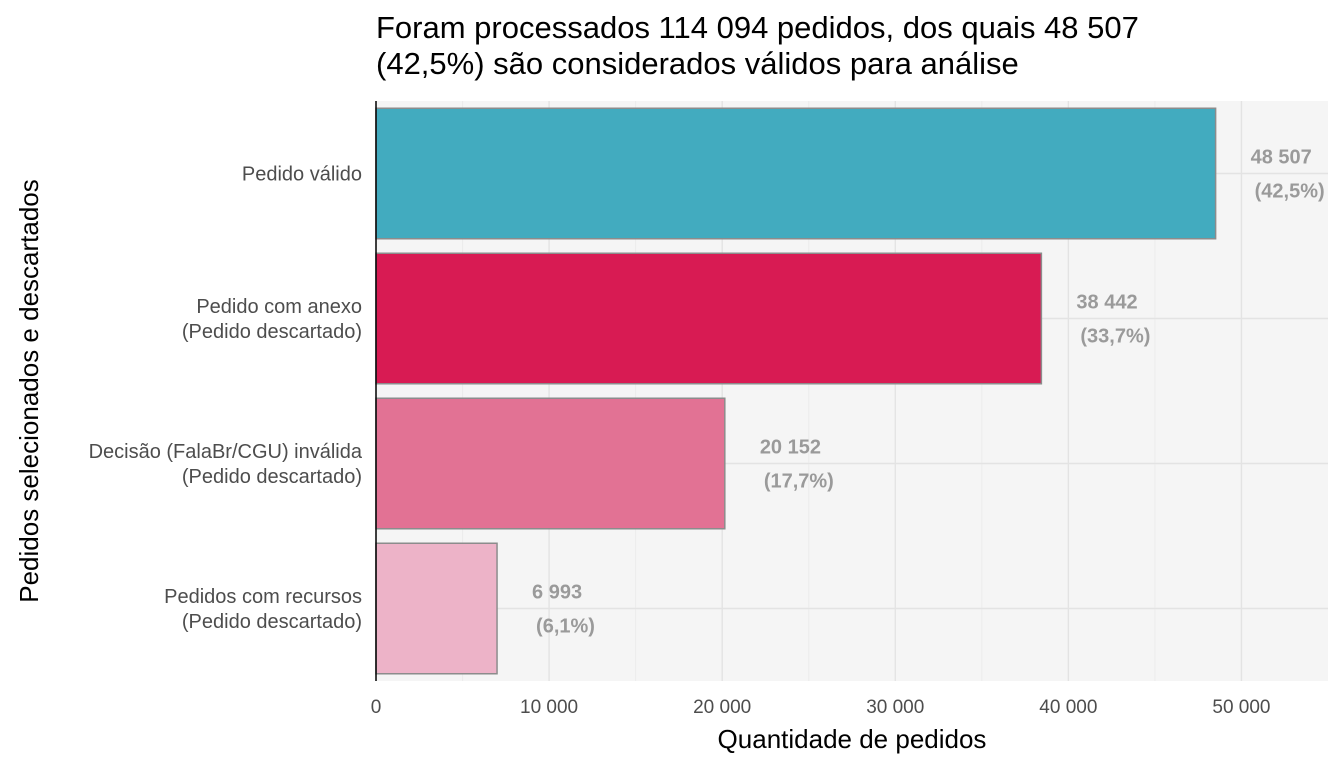 This screenshot has height=768, width=1344. What do you see at coordinates (821, 707) in the screenshot?
I see `x-tick-labels: 0 10 000 20 000 30 000 40 000 50 000` at bounding box center [821, 707].